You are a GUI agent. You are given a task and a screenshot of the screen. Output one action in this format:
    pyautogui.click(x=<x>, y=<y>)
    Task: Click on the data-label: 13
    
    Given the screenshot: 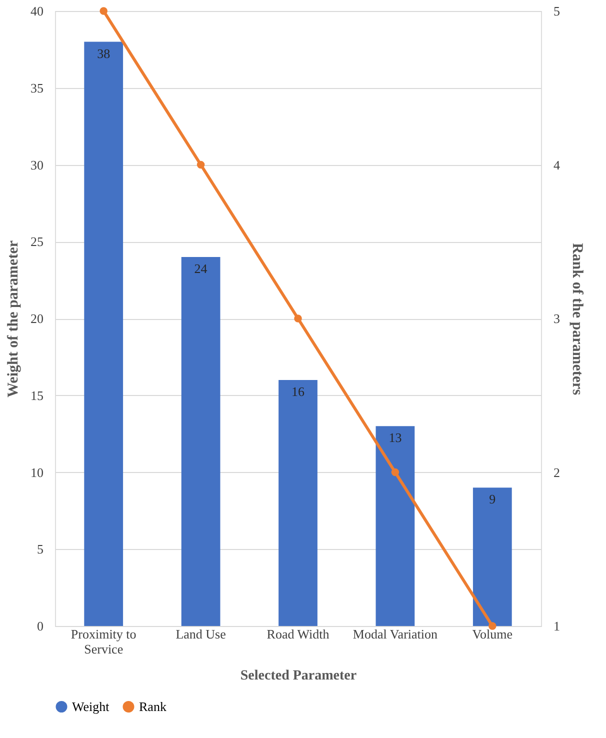 What is the action you would take?
    pyautogui.click(x=395, y=438)
    